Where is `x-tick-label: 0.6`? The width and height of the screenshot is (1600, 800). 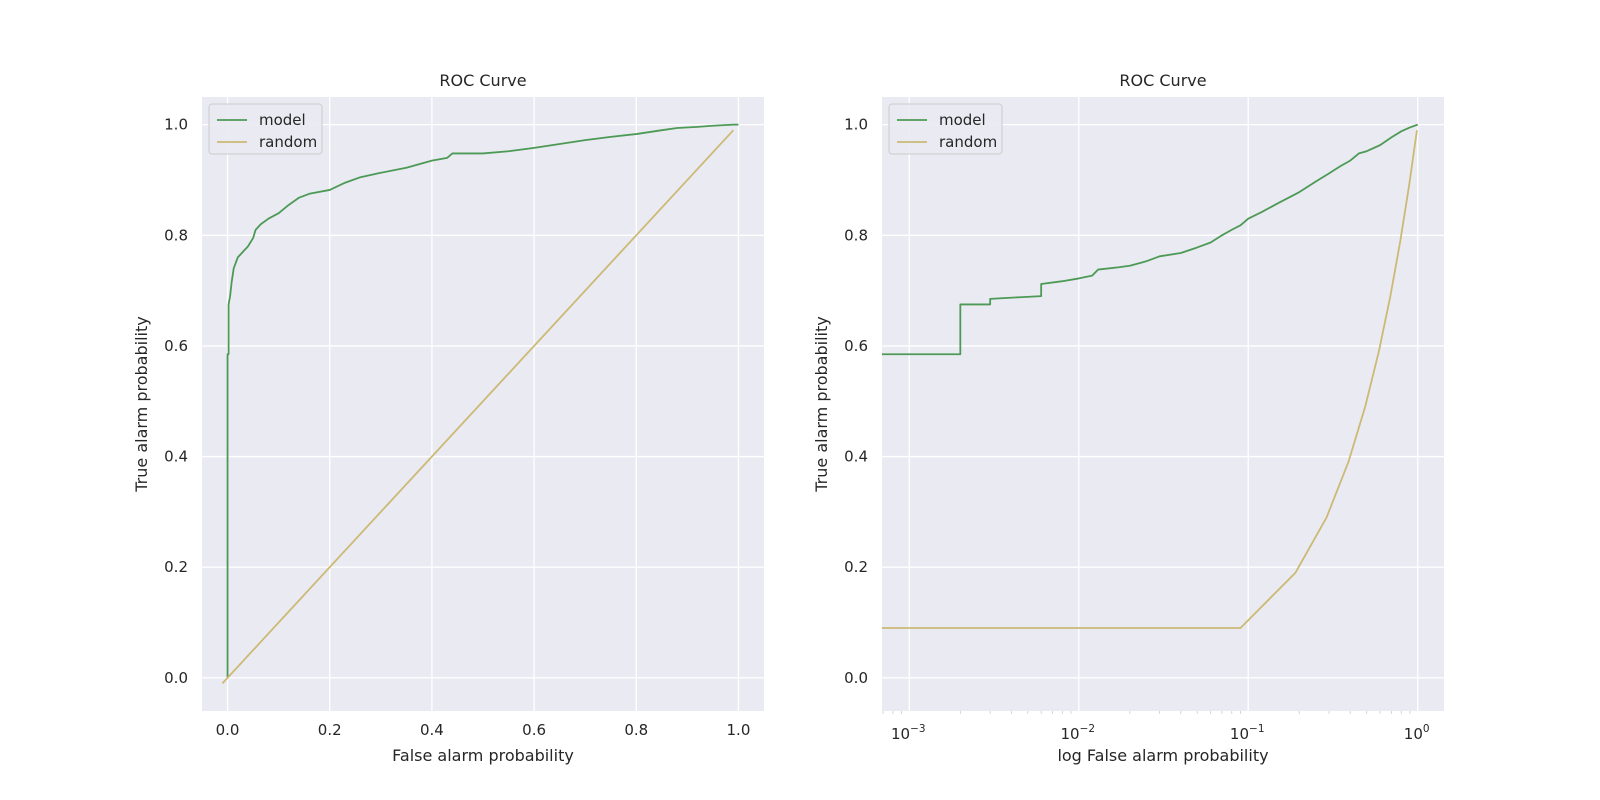 x-tick-label: 0.6 is located at coordinates (534, 730).